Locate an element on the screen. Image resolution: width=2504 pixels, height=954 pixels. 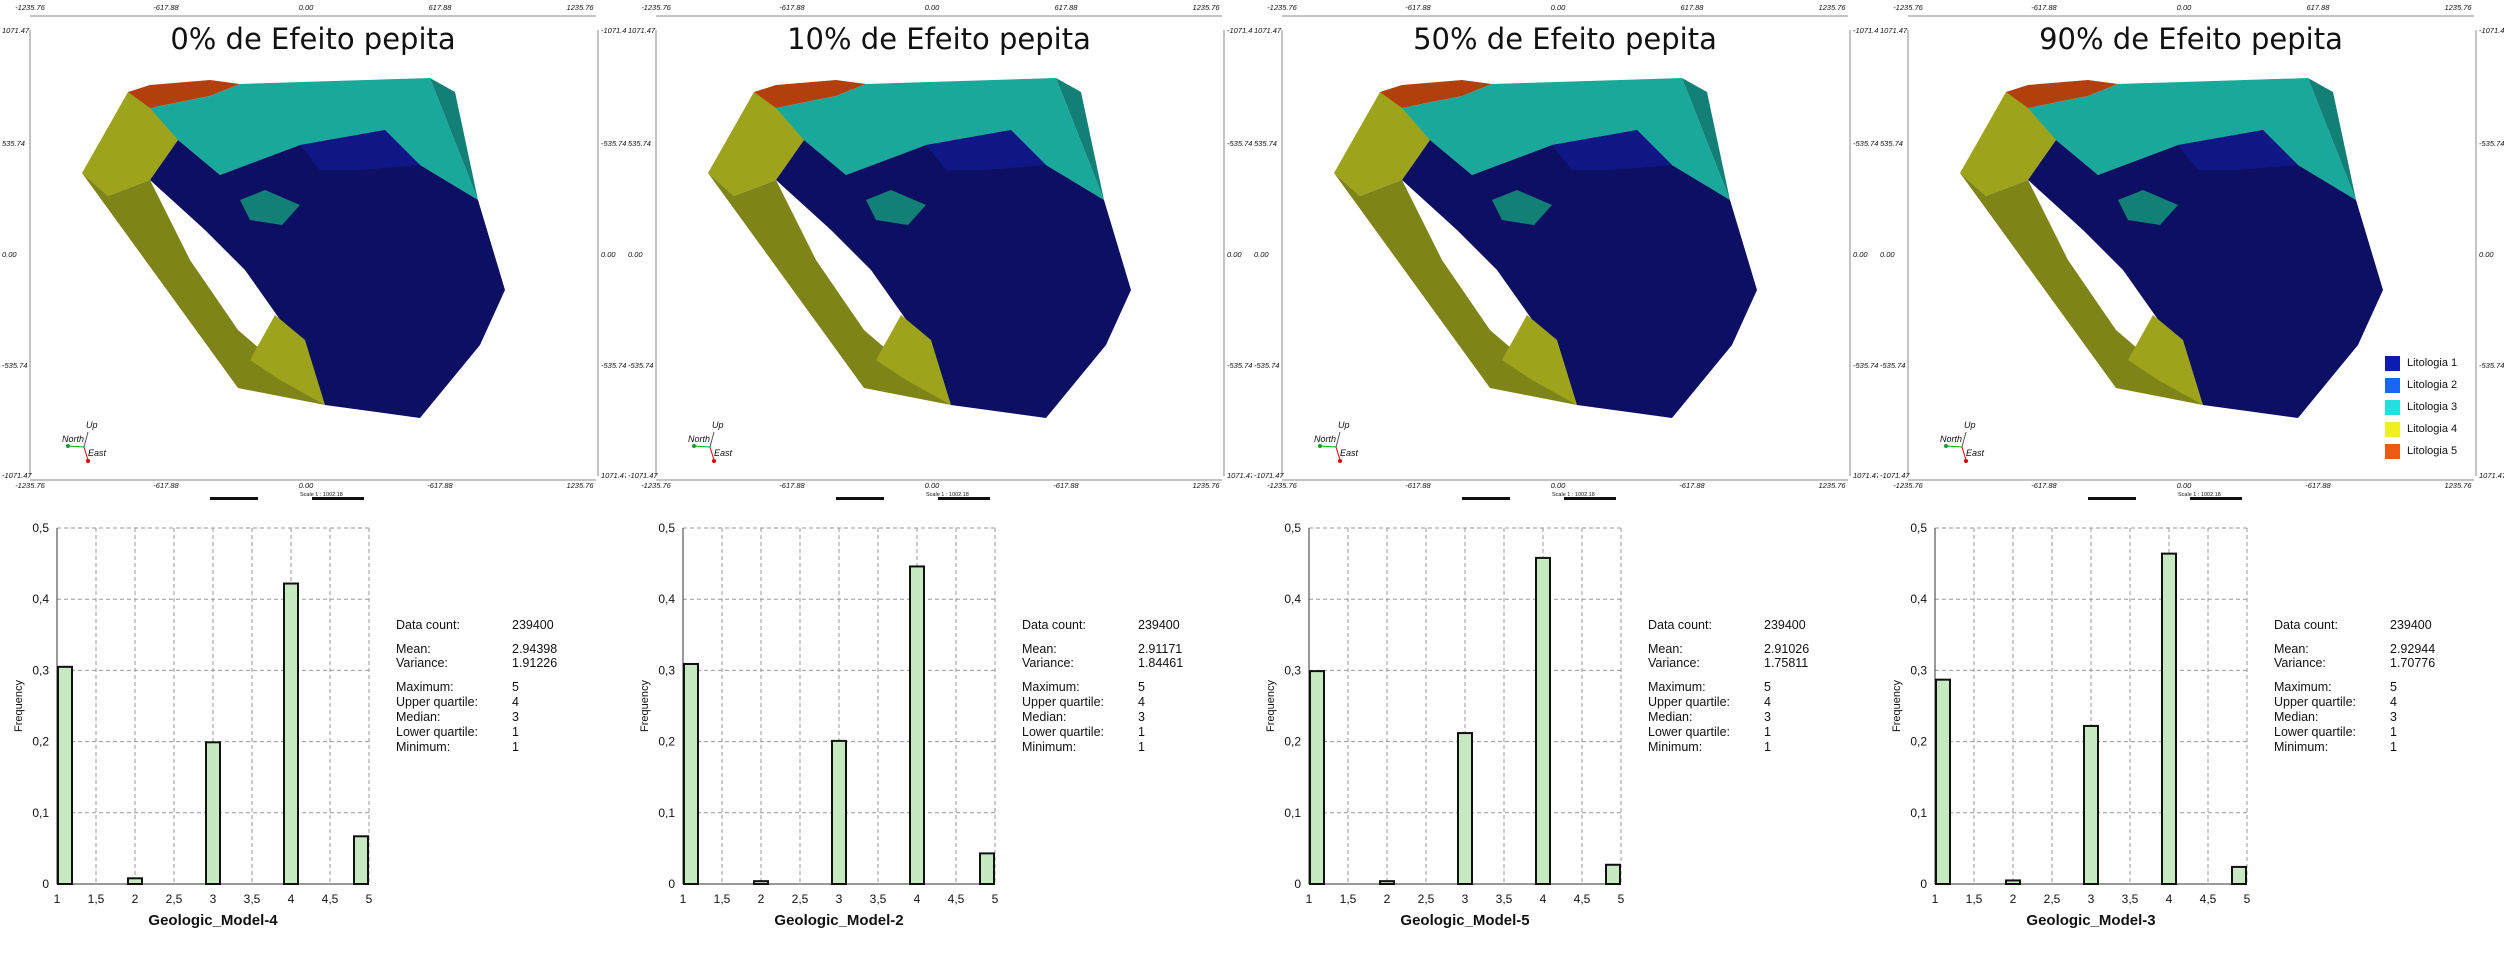
ruler-bottom-tick: 0.00 is located at coordinates (932, 485).